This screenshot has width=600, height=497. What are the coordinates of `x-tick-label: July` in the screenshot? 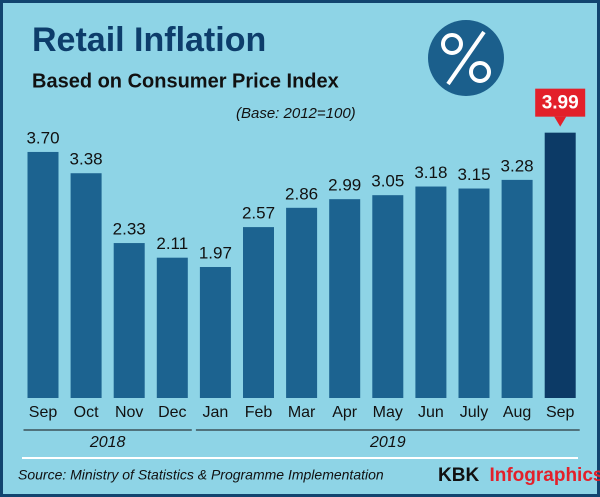 It's located at (474, 412).